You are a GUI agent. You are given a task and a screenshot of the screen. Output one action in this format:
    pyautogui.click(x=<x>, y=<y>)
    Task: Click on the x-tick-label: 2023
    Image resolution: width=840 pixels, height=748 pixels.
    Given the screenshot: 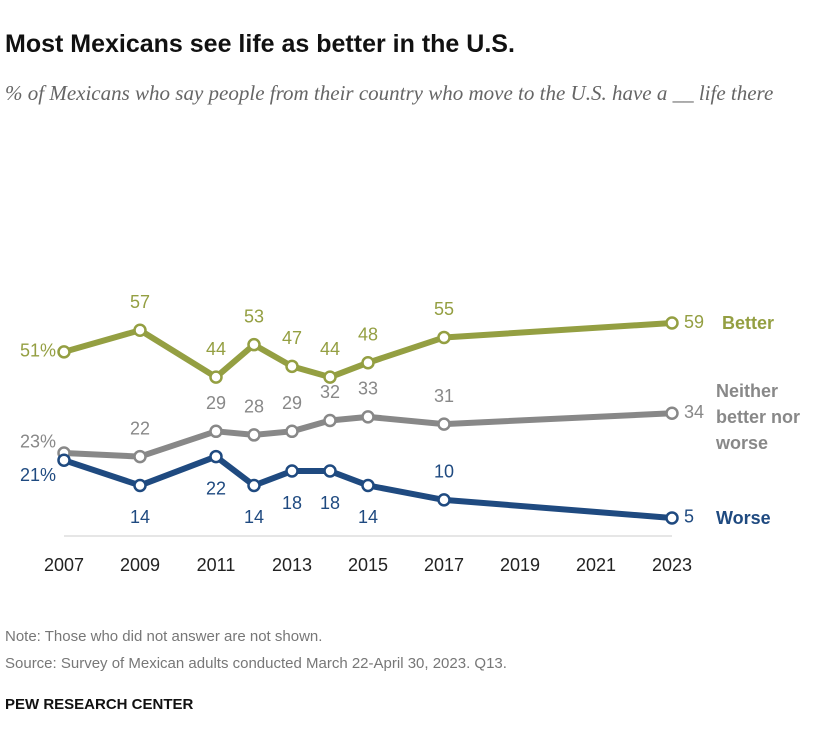 What is the action you would take?
    pyautogui.click(x=672, y=565)
    